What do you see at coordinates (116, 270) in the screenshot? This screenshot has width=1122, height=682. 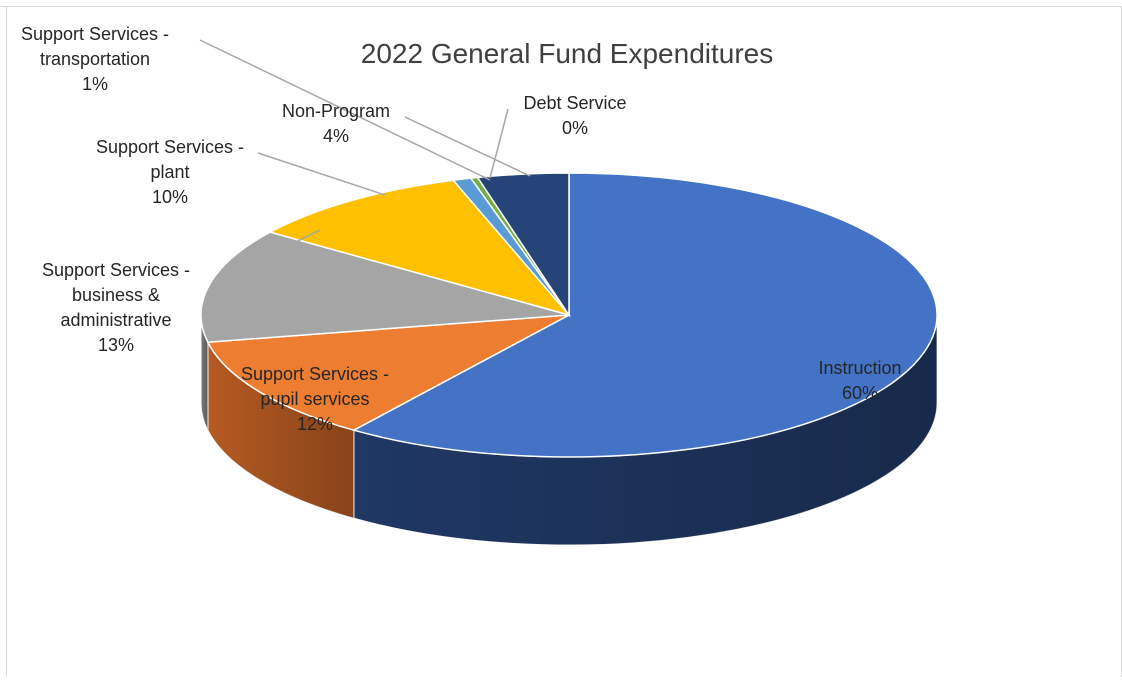 I see `slice-name-label-2: Support Services -` at bounding box center [116, 270].